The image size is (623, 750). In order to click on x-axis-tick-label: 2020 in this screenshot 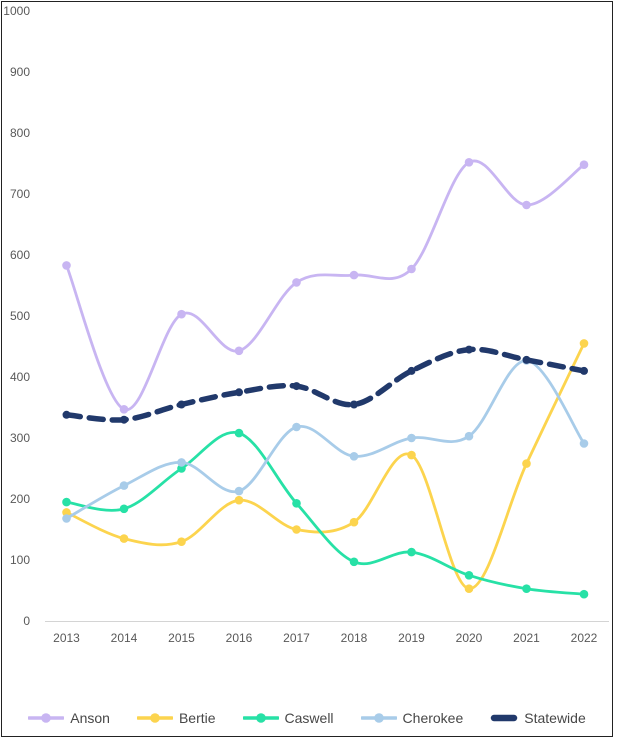, I will do `click(469, 638)`.